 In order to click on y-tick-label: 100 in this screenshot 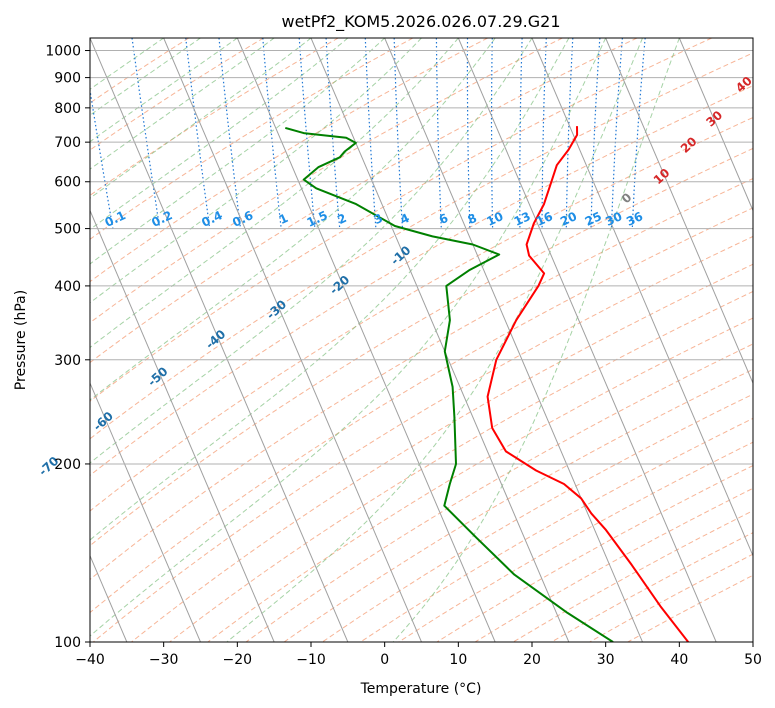, I will do `click(67, 643)`.